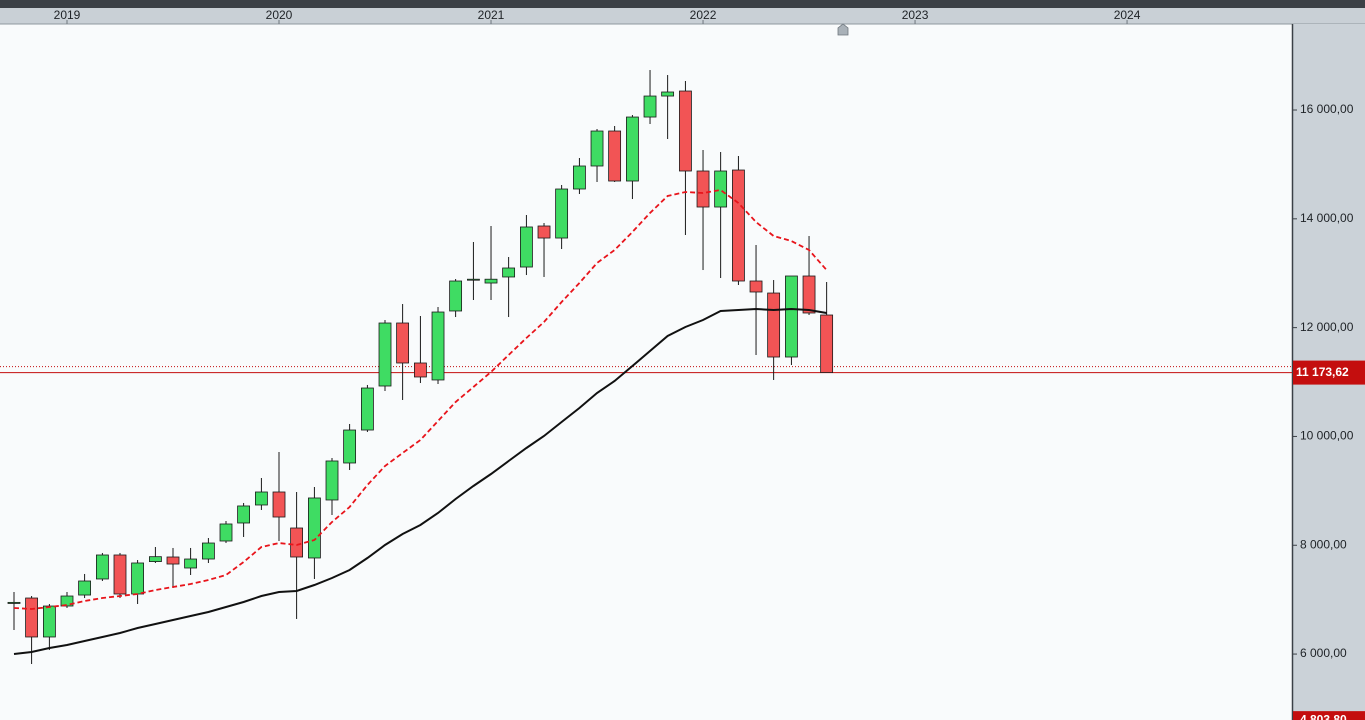  Describe the element at coordinates (1327, 109) in the screenshot. I see `y-tick-label: 16 000,00` at that location.